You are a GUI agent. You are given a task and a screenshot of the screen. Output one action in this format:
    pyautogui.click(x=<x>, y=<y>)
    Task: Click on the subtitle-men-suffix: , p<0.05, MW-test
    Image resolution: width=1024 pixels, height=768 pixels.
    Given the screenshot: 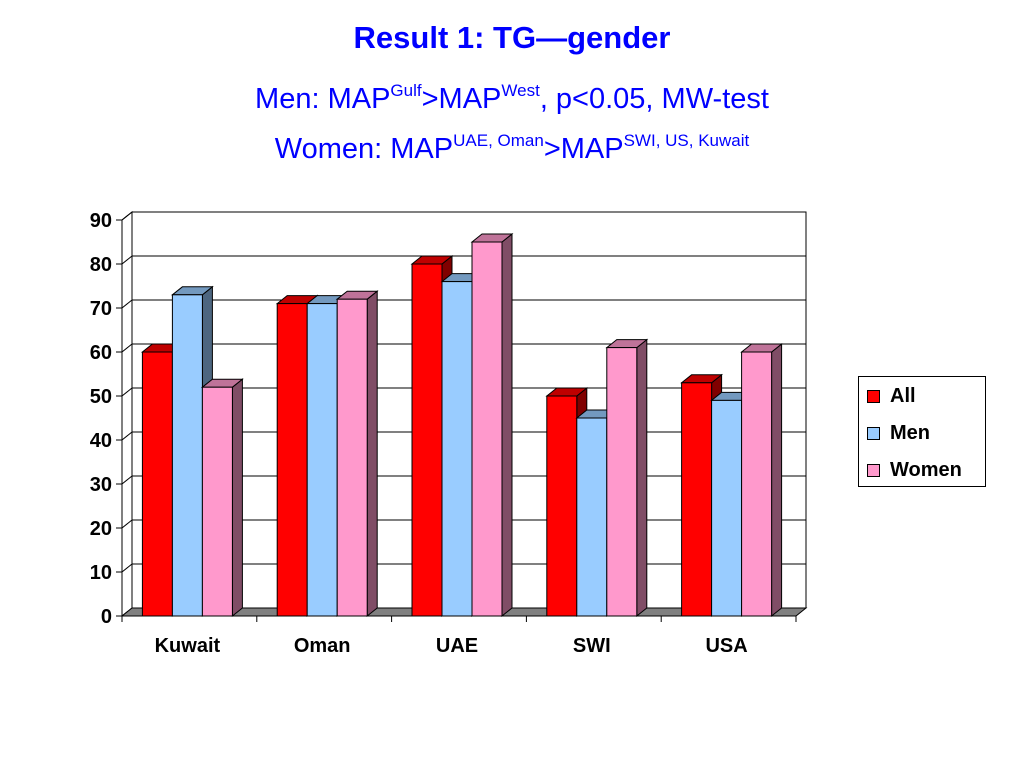 What is the action you would take?
    pyautogui.click(x=654, y=99)
    